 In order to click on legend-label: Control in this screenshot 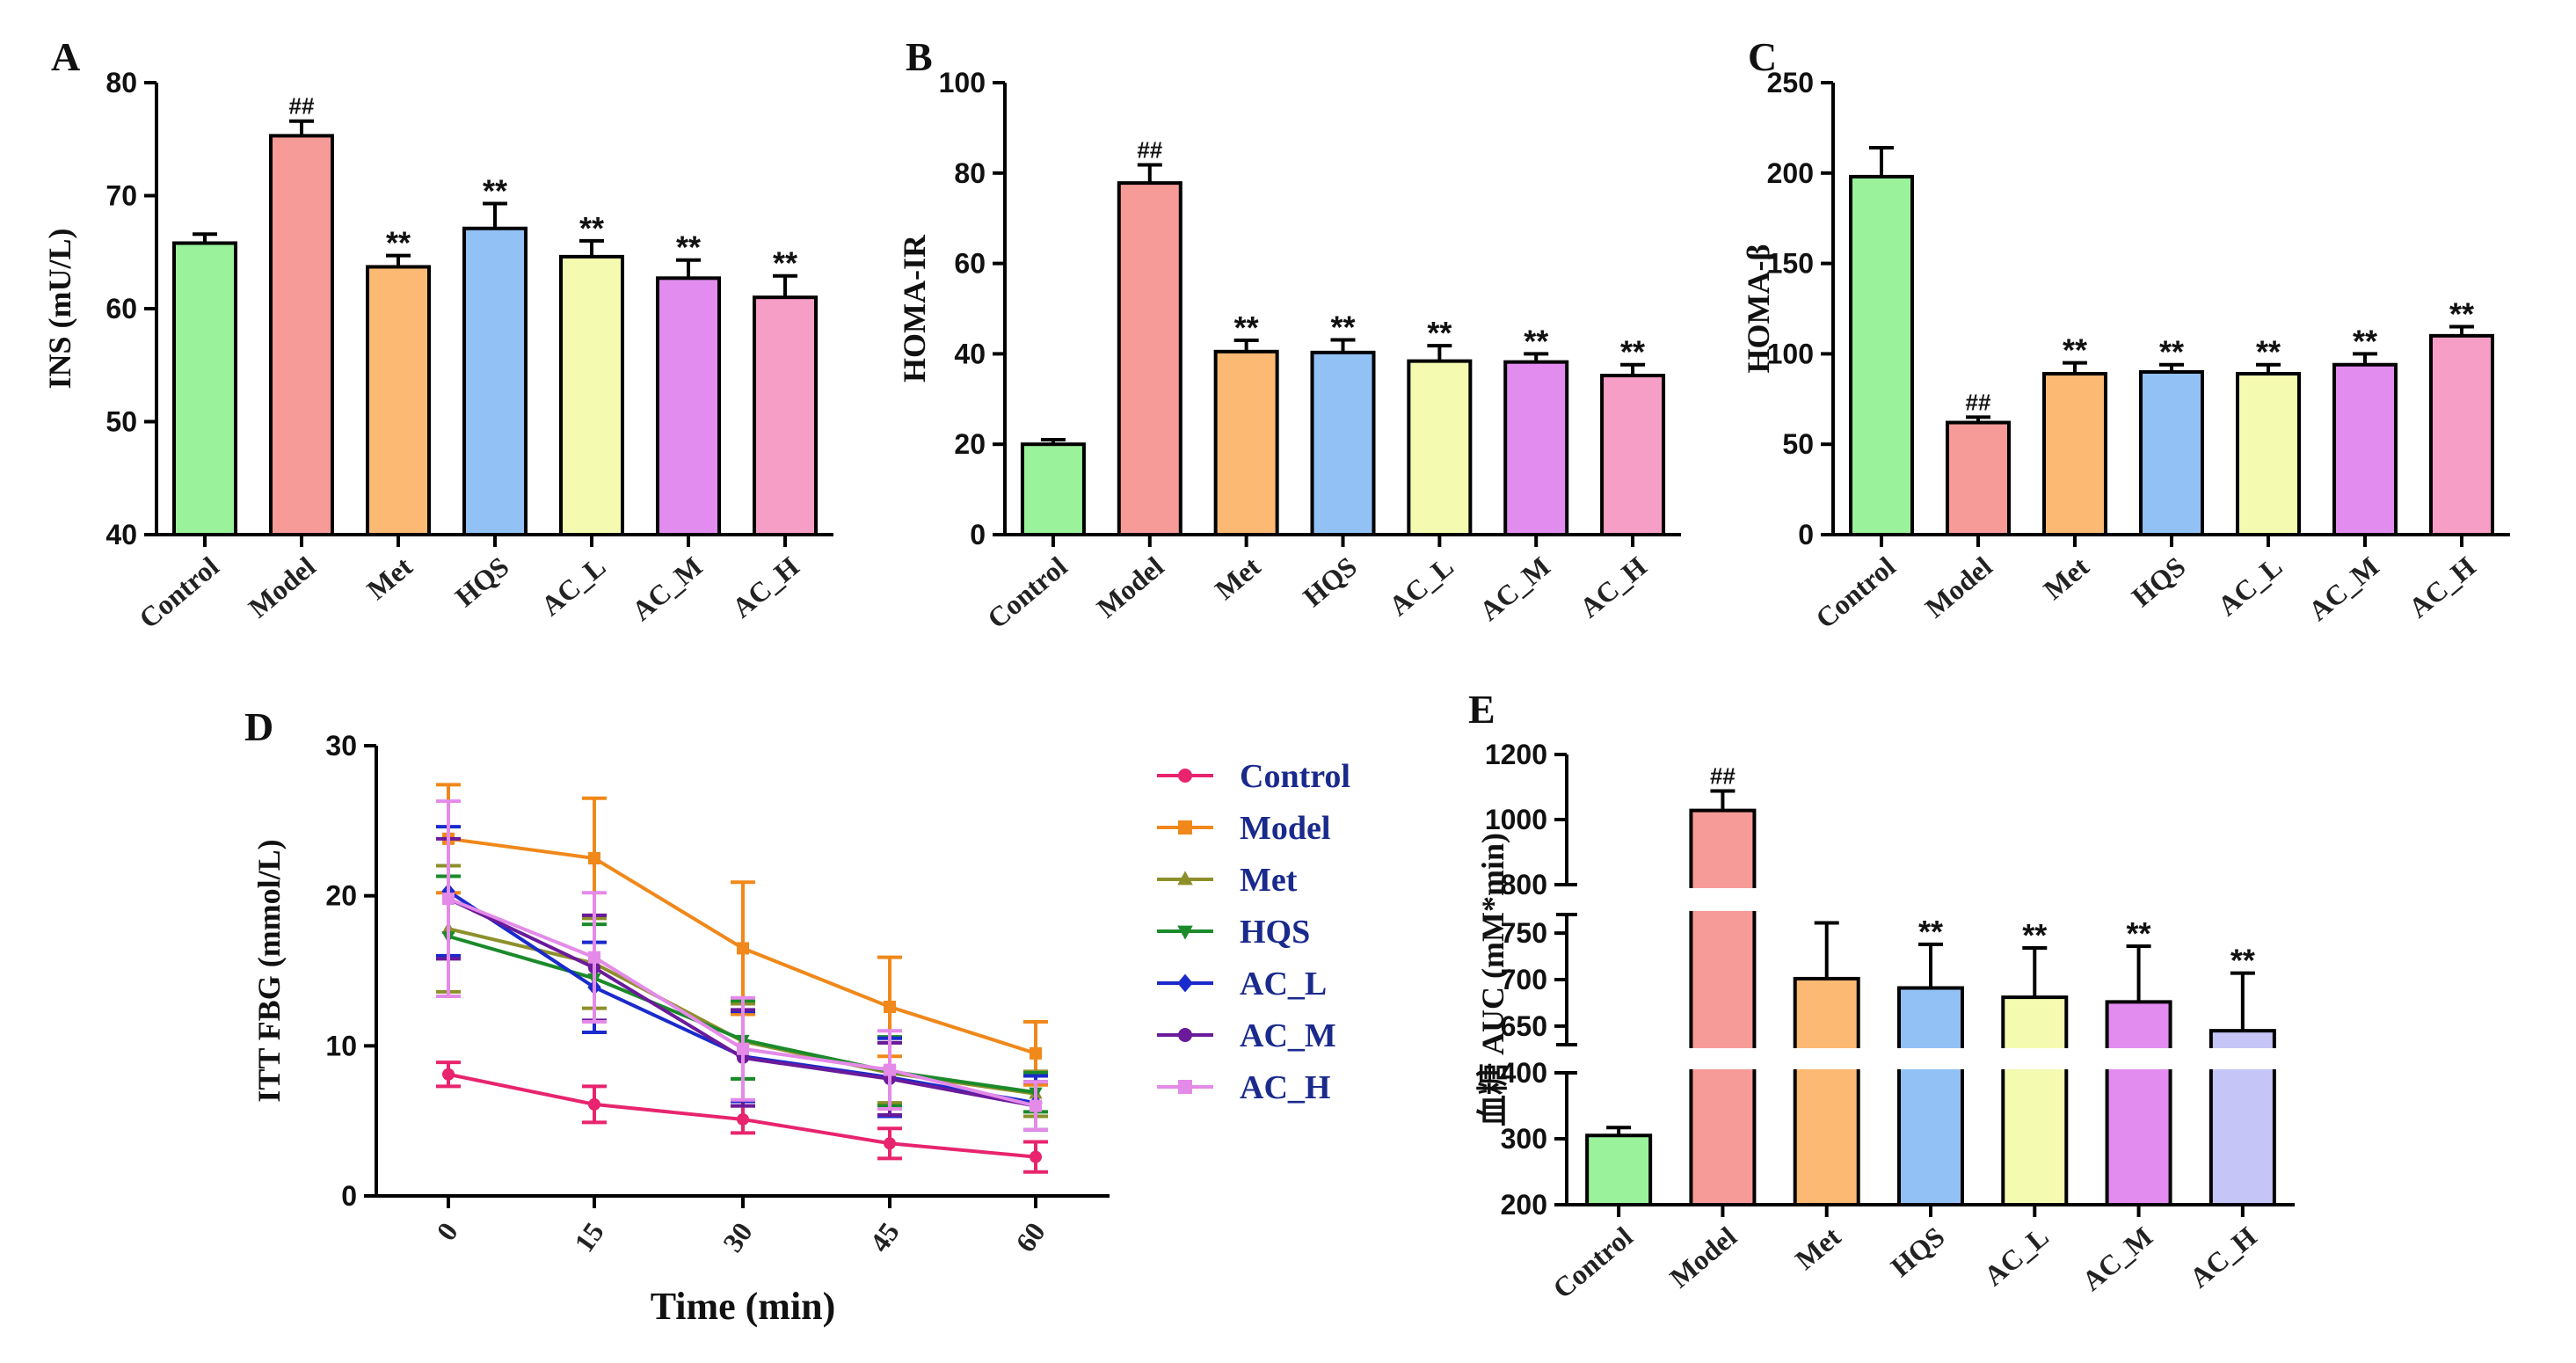, I will do `click(1295, 777)`.